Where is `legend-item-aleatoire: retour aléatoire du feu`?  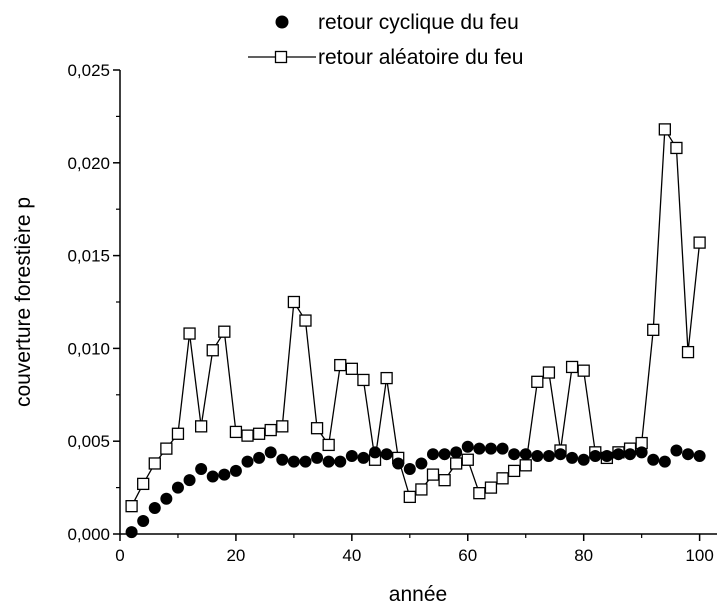
legend-item-aleatoire: retour aléatoire du feu is located at coordinates (385, 57).